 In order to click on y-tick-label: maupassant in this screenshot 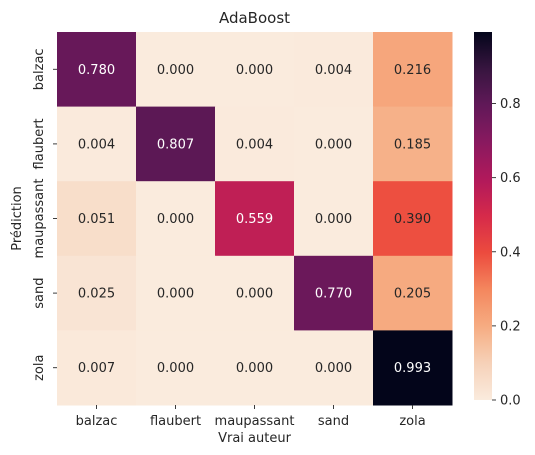, I will do `click(39, 219)`.